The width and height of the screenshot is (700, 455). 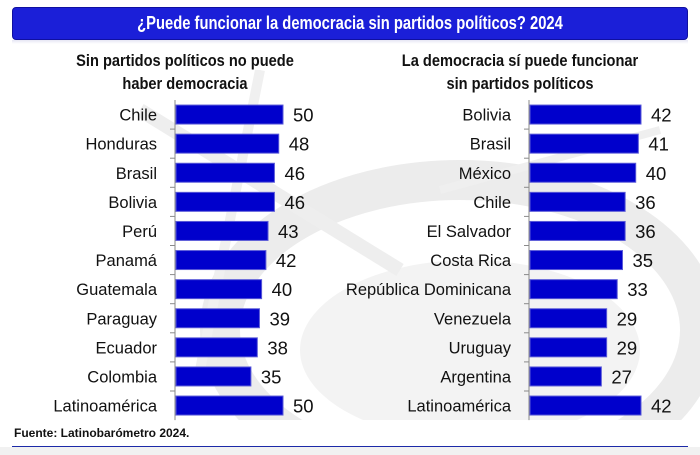 I want to click on left-category-label: Panamá, so click(x=127, y=261).